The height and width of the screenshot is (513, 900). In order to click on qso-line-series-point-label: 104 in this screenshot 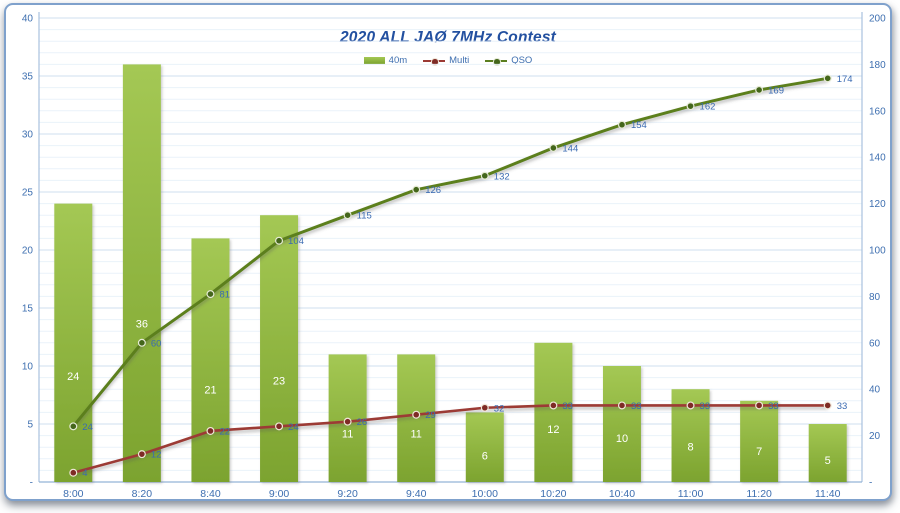, I will do `click(296, 241)`.